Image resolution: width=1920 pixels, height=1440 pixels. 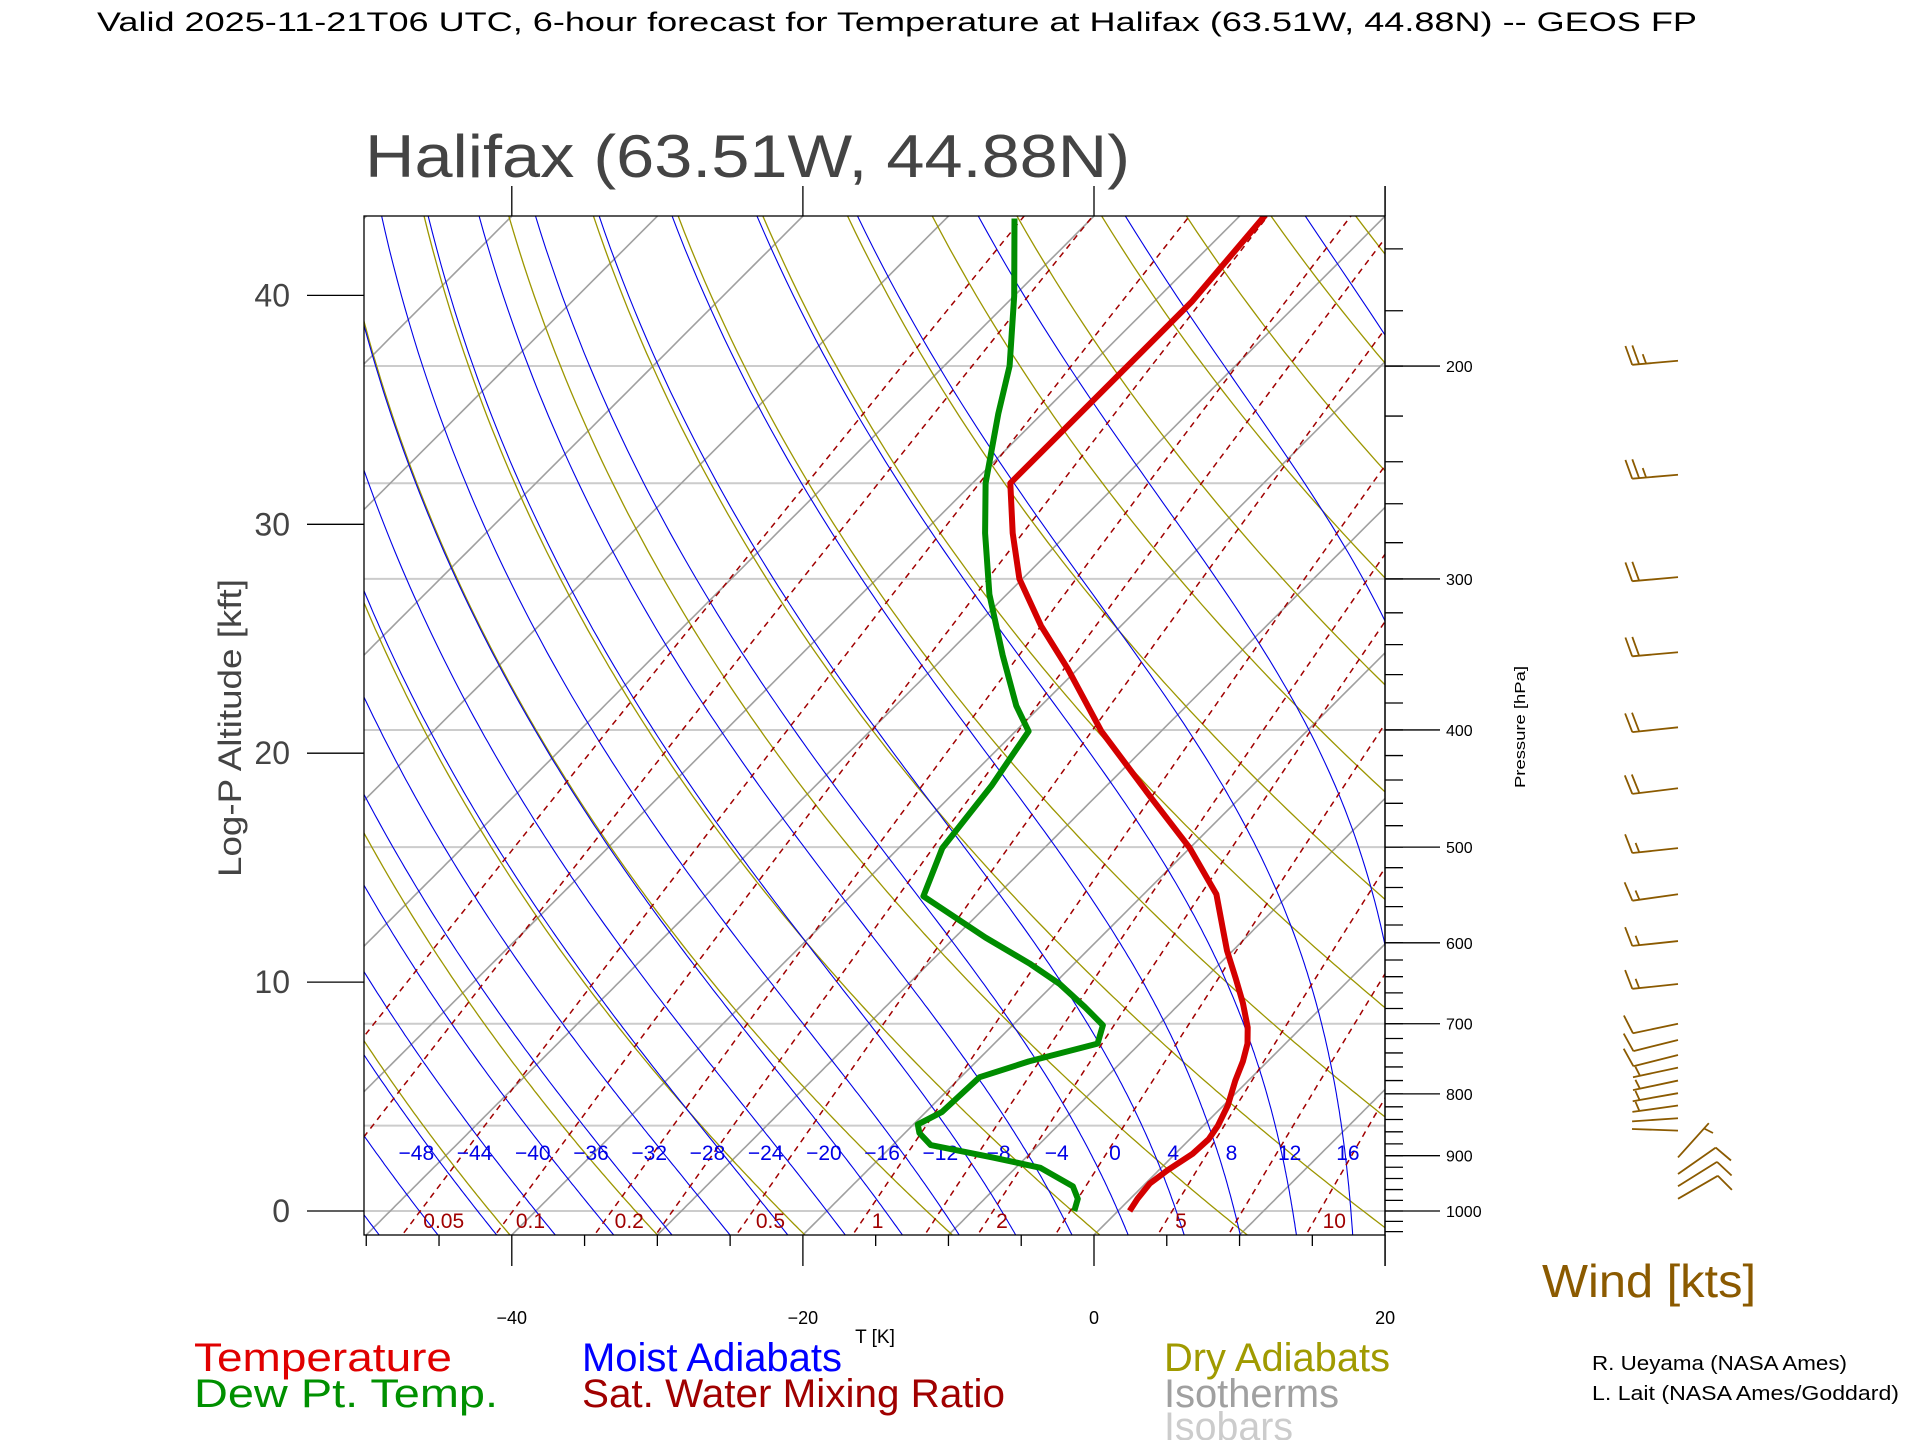 I want to click on moist-adiabat-label: −4, so click(x=1057, y=1153).